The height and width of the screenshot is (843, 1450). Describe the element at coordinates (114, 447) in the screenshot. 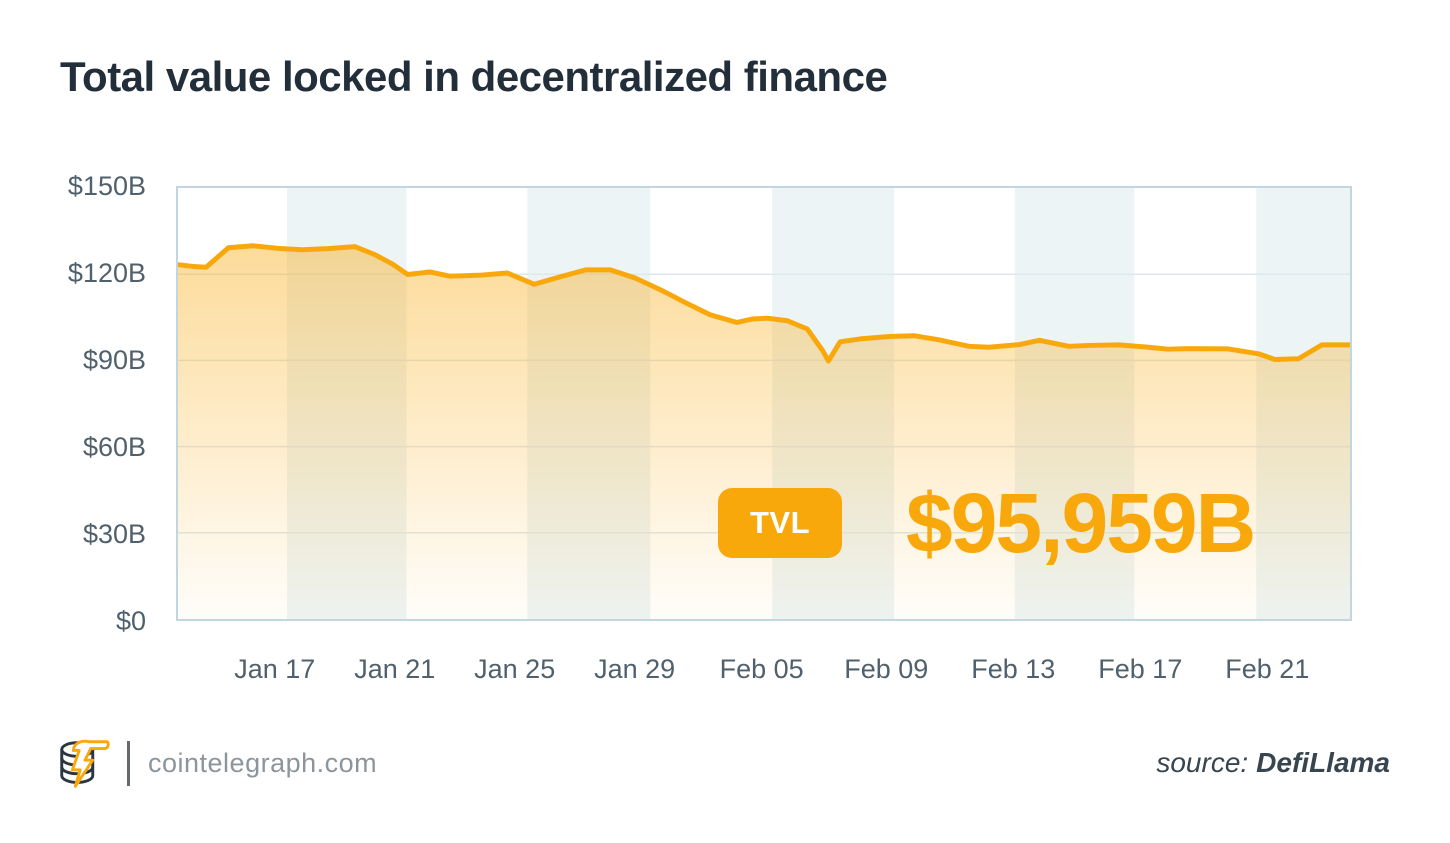

I see `y-tick-label: $60B` at that location.